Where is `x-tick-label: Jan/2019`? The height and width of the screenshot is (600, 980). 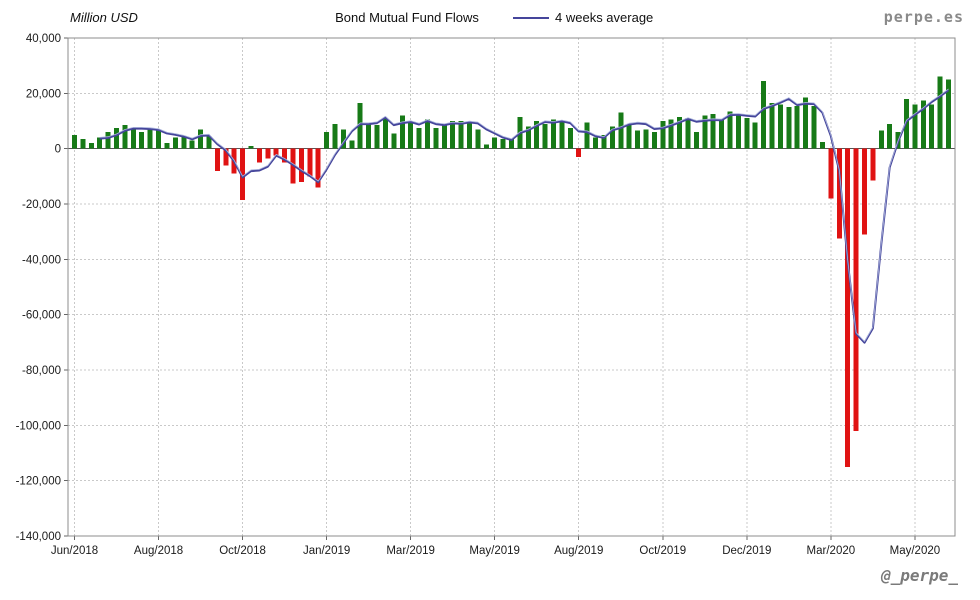
x-tick-label: Jan/2019 is located at coordinates (326, 551).